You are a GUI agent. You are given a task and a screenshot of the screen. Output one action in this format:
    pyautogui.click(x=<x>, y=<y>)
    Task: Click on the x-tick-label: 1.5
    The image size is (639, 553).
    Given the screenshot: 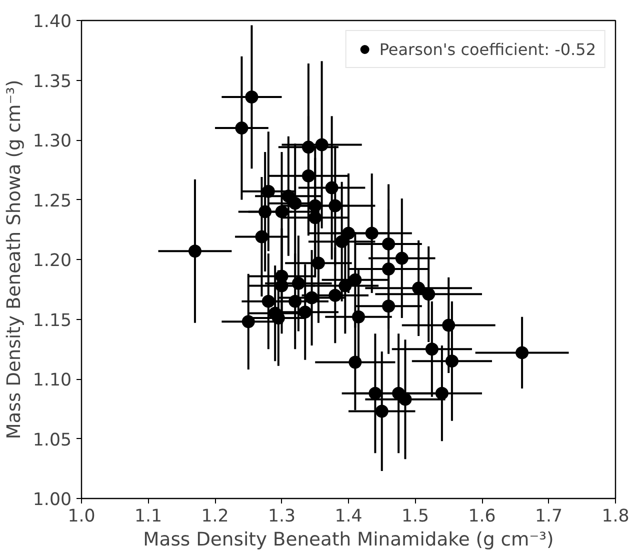 What is the action you would take?
    pyautogui.click(x=415, y=516)
    